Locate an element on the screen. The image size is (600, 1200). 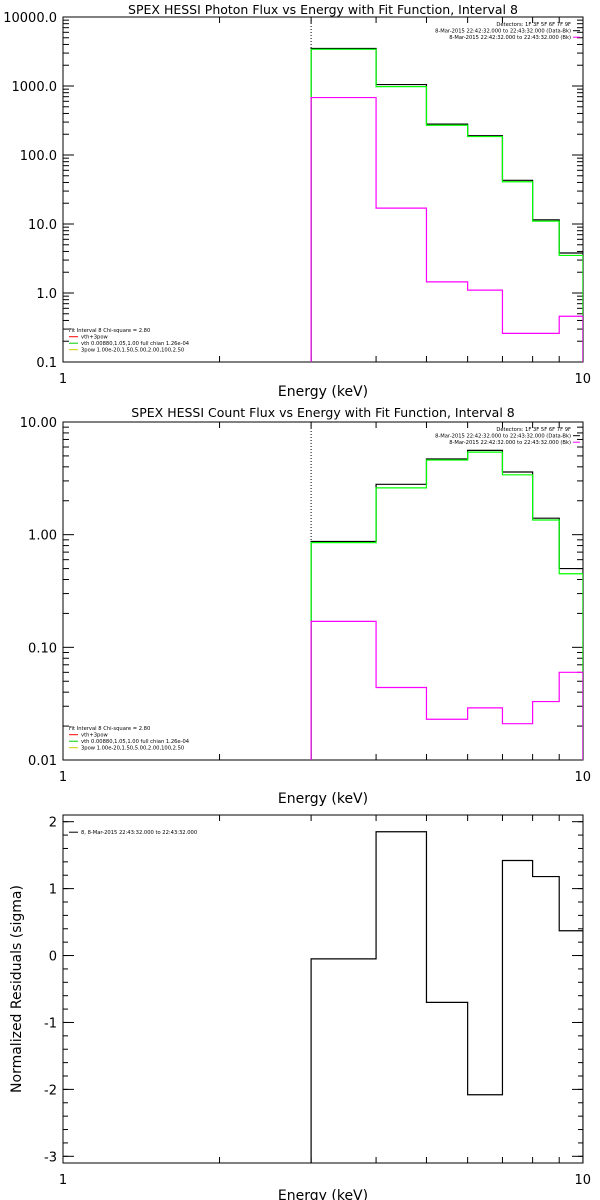
y-tick-label: 10.00 is located at coordinates (38, 423).